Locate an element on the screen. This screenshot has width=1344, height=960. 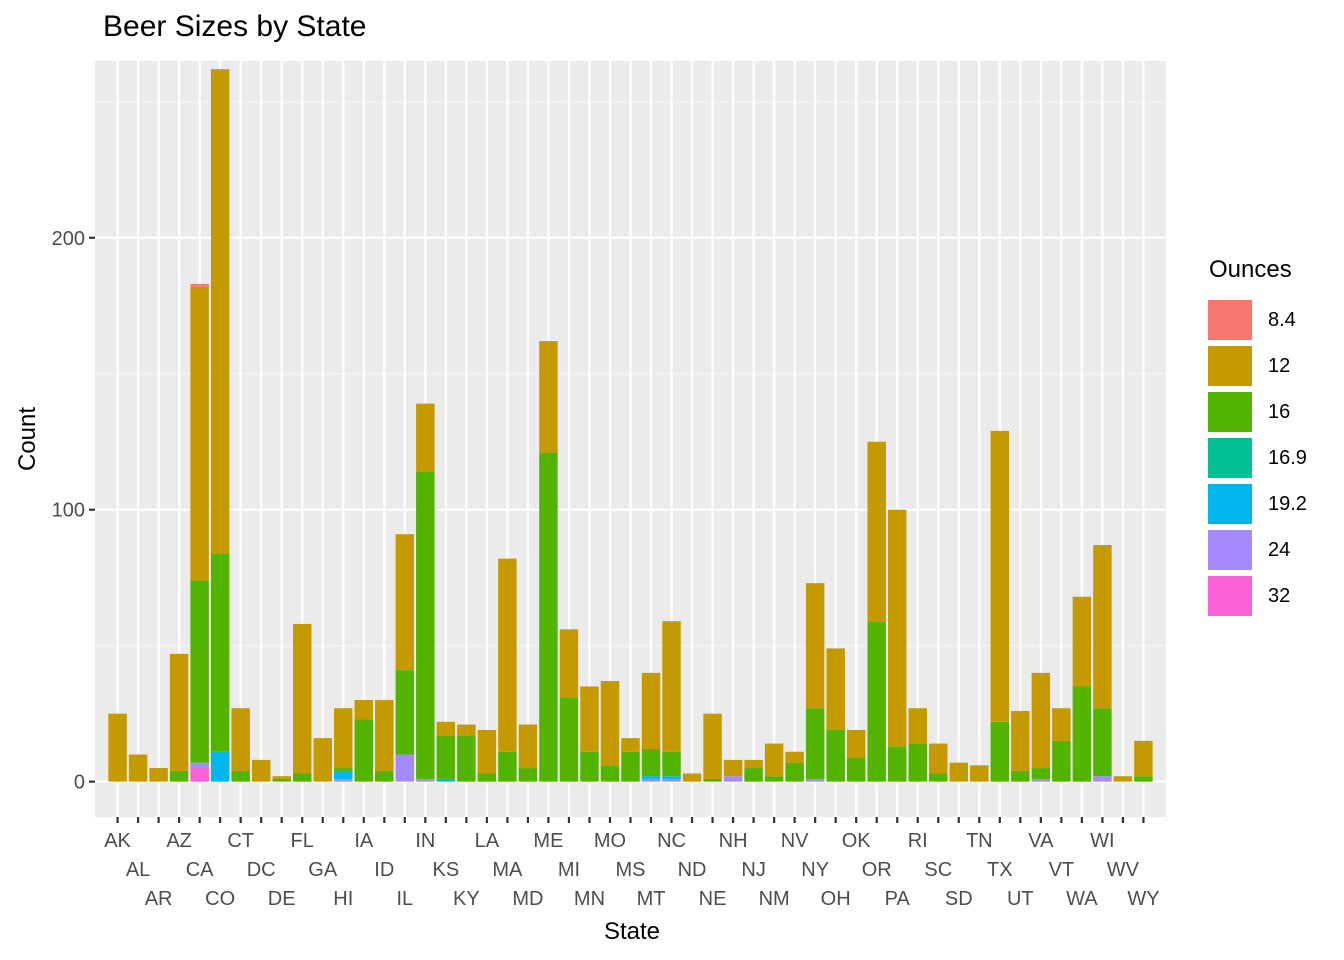
legend-label: 8.4 is located at coordinates (1282, 319).